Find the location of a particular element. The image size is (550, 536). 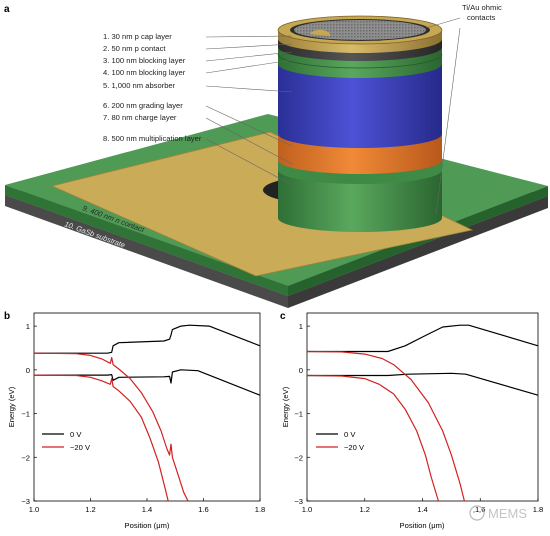

layer-label-1: 1. 30 nm p cap layer is located at coordinates (137, 36).